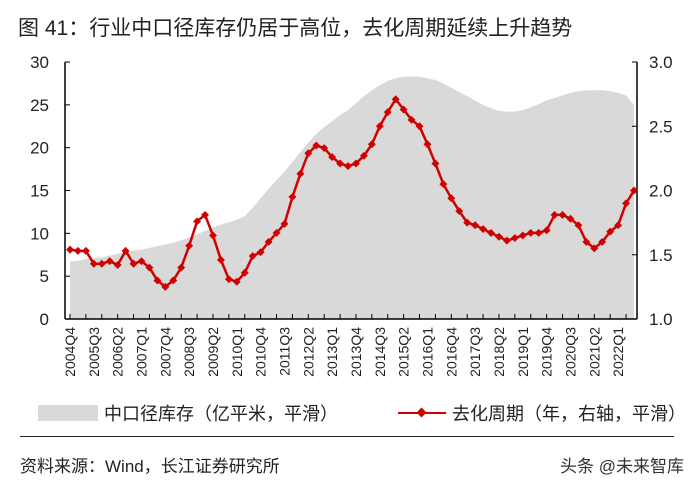 The height and width of the screenshot is (485, 700). Describe the element at coordinates (661, 255) in the screenshot. I see `right-tick-label: 1.5` at that location.